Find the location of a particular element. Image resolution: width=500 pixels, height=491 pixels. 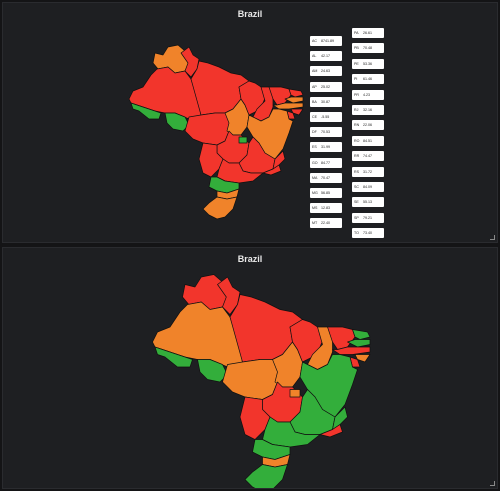

legend-code: SP is located at coordinates (356, 217).